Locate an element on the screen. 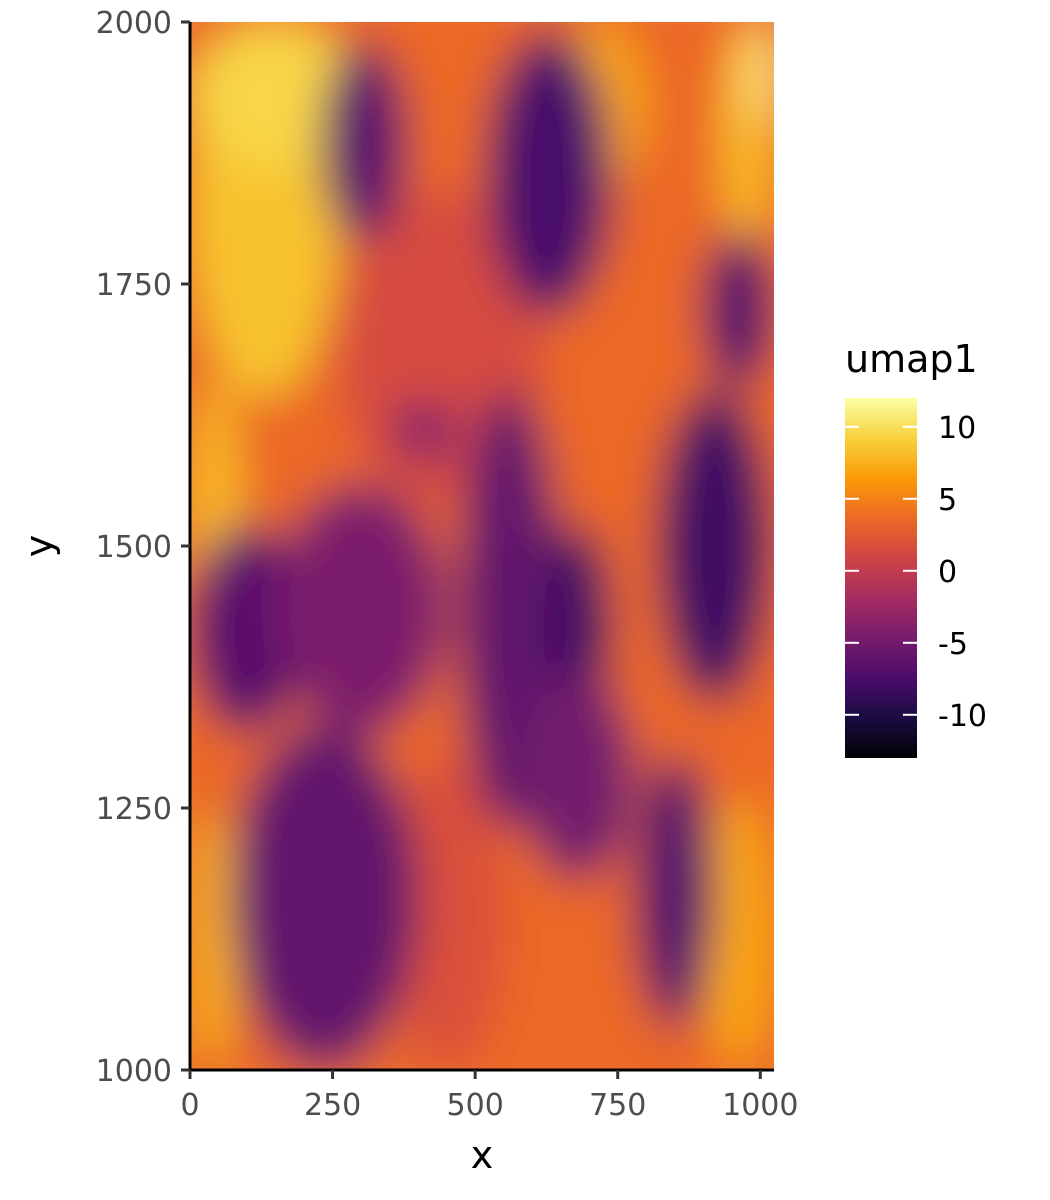  colorbar-ticks: 10 5 0 -5 -10 is located at coordinates (916, 572).